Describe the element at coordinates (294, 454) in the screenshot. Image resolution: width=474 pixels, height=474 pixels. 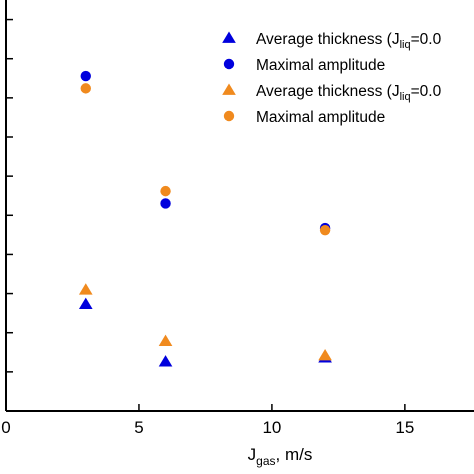
I see `x-axis-title-unit: , m/s` at that location.